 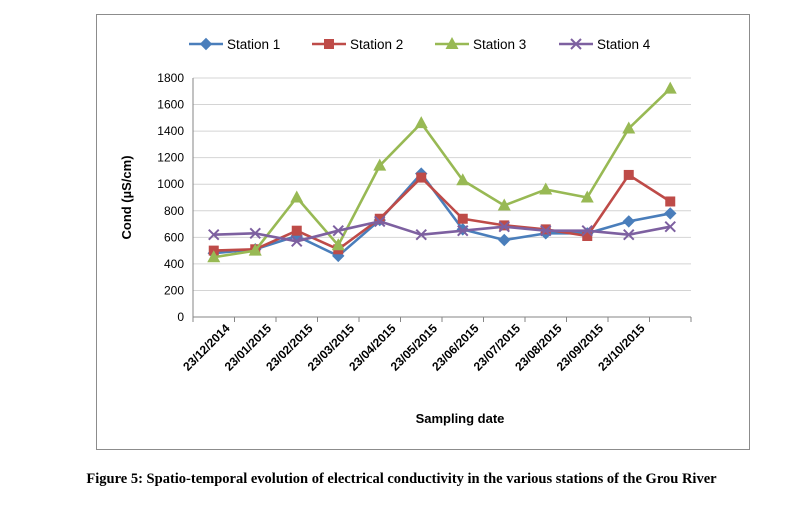 I want to click on legend-label-station-3: Station 3, so click(x=499, y=44).